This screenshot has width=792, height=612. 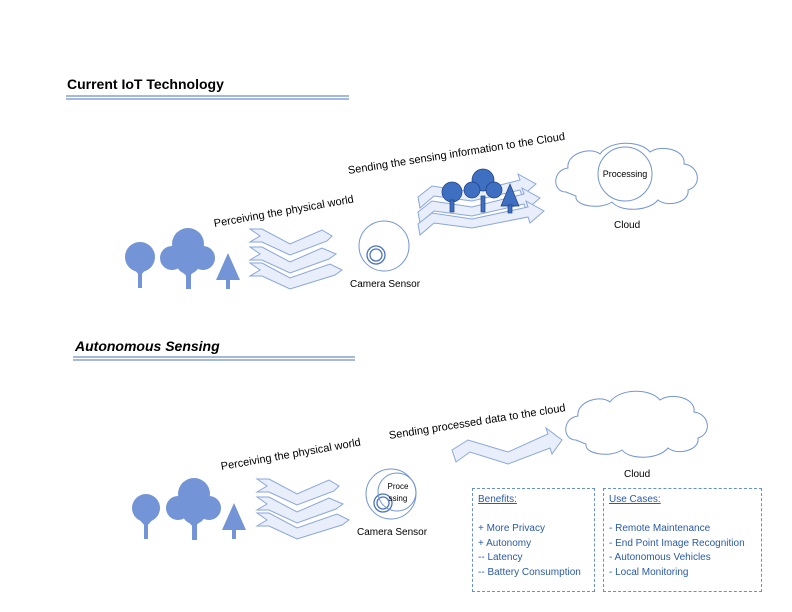 What do you see at coordinates (637, 474) in the screenshot?
I see `cloud-label-2: Cloud` at bounding box center [637, 474].